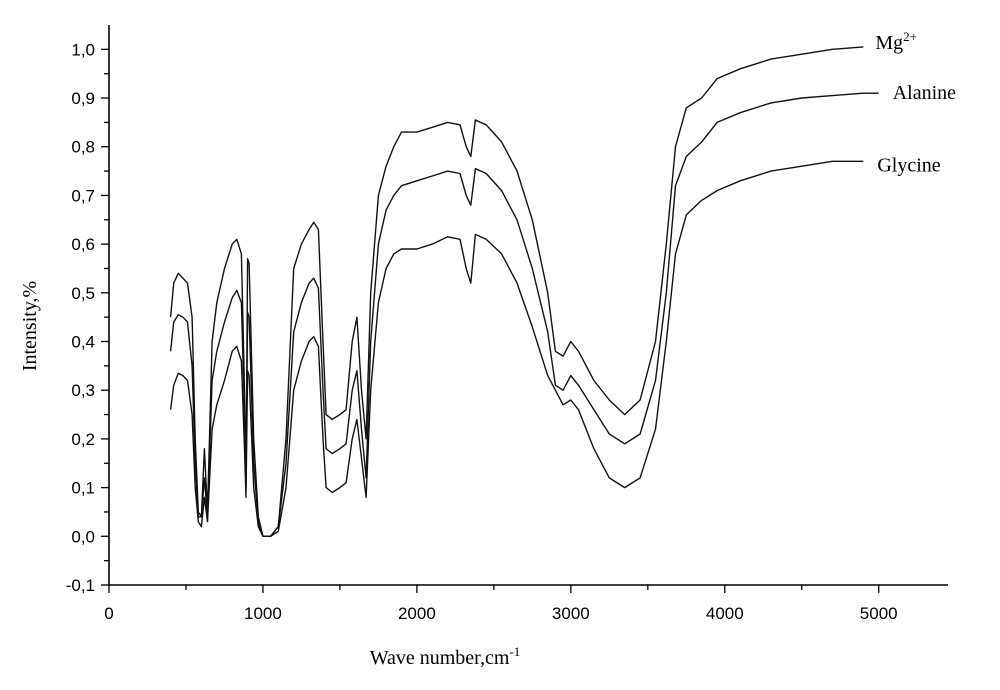  Describe the element at coordinates (30, 326) in the screenshot. I see `y-axis-title: Intensity,%` at that location.